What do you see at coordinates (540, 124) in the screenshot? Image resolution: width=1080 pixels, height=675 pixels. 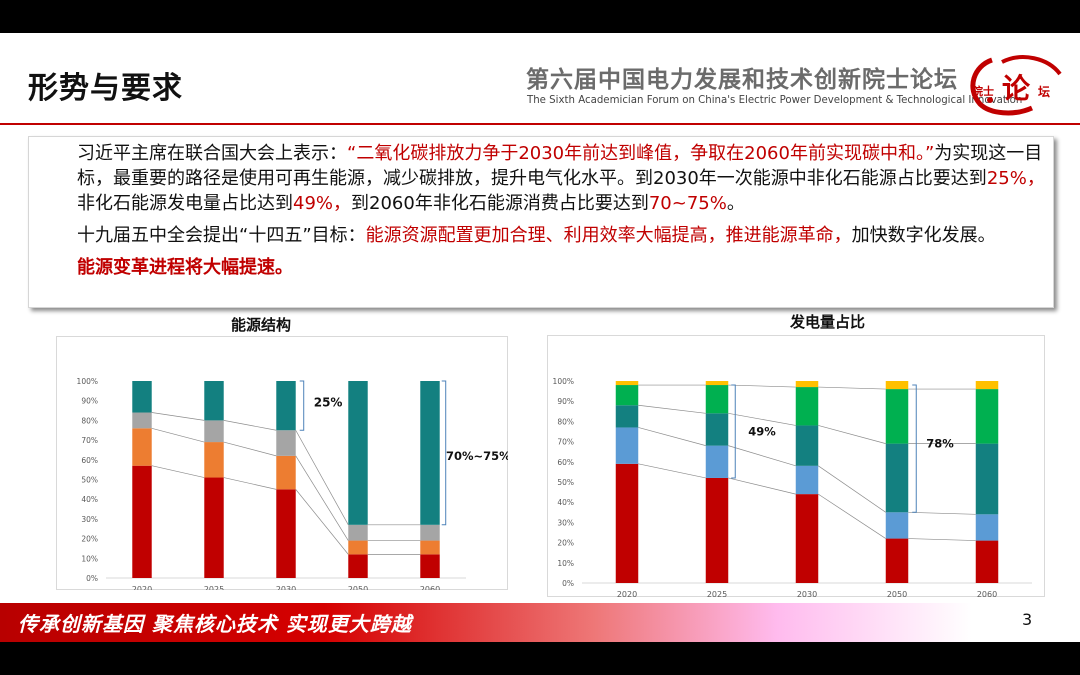 I see `header-divider` at bounding box center [540, 124].